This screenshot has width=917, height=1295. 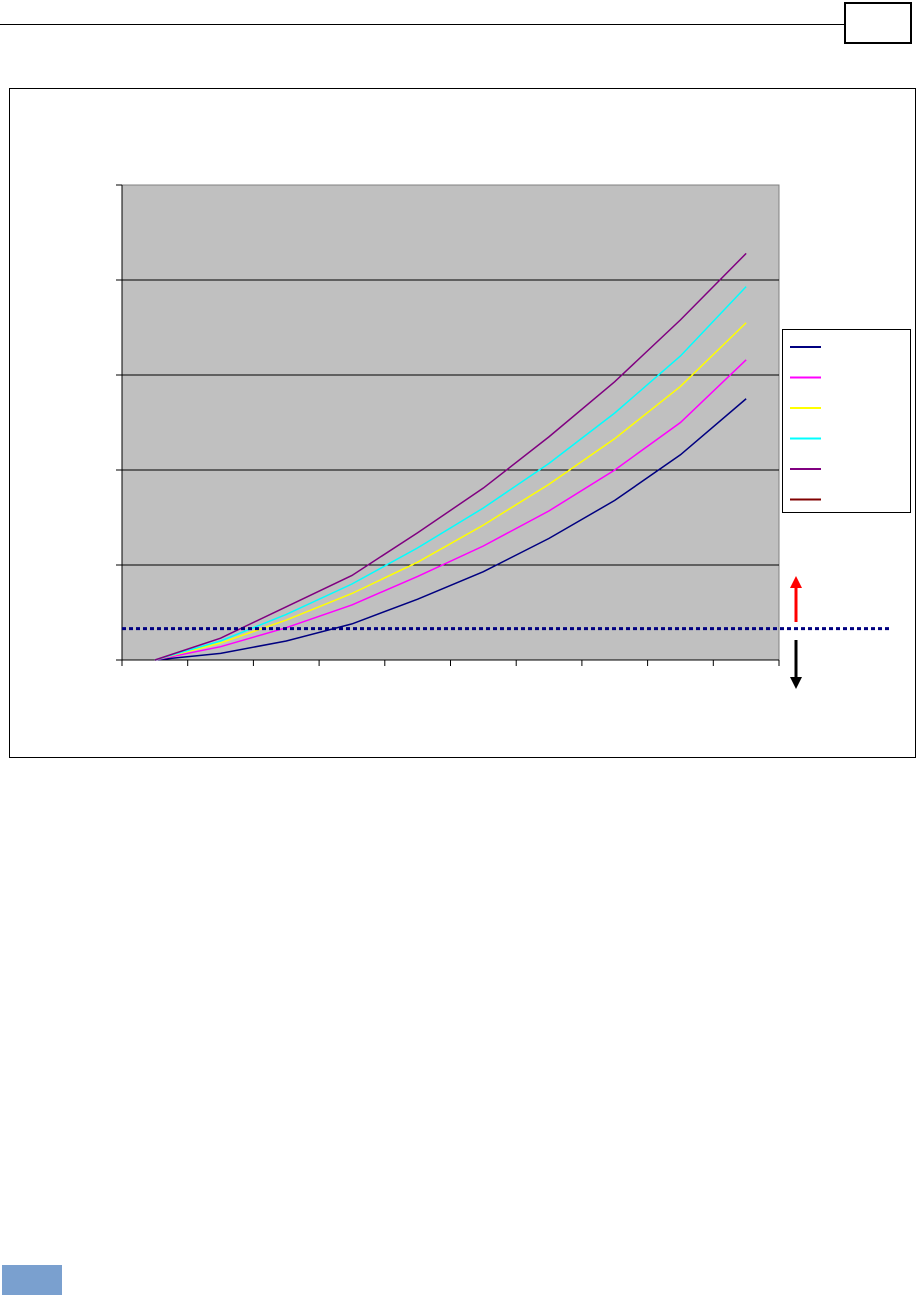 What do you see at coordinates (846, 421) in the screenshot?
I see `legend` at bounding box center [846, 421].